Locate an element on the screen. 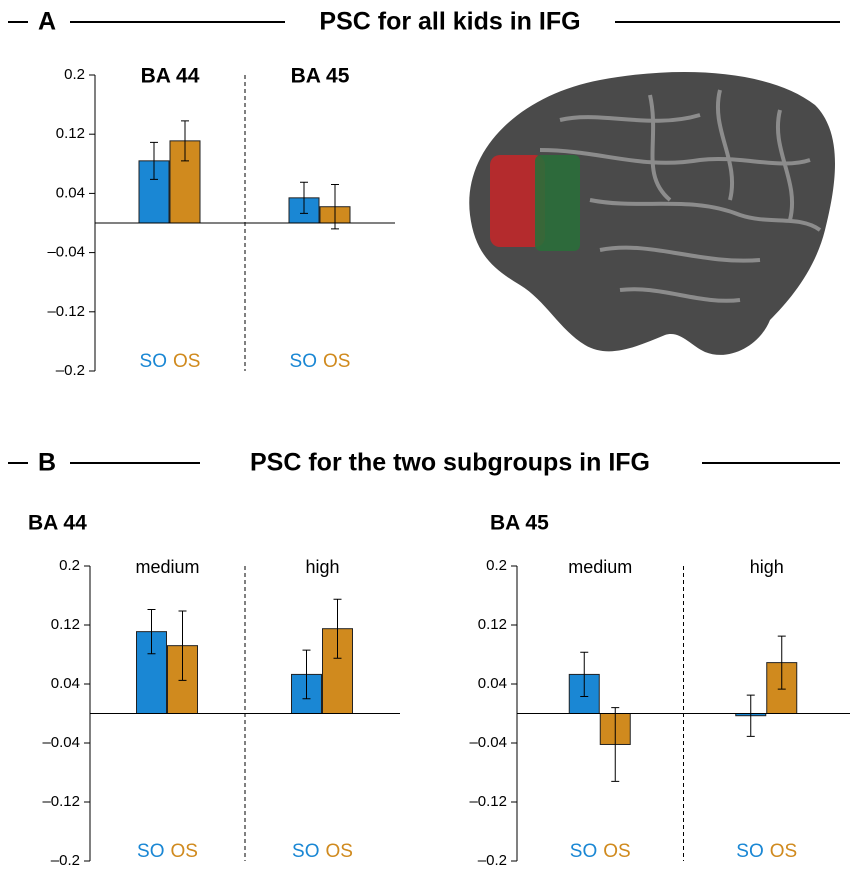 This screenshot has height=873, width=854. chart-subtitle: BA 45 is located at coordinates (519, 523).